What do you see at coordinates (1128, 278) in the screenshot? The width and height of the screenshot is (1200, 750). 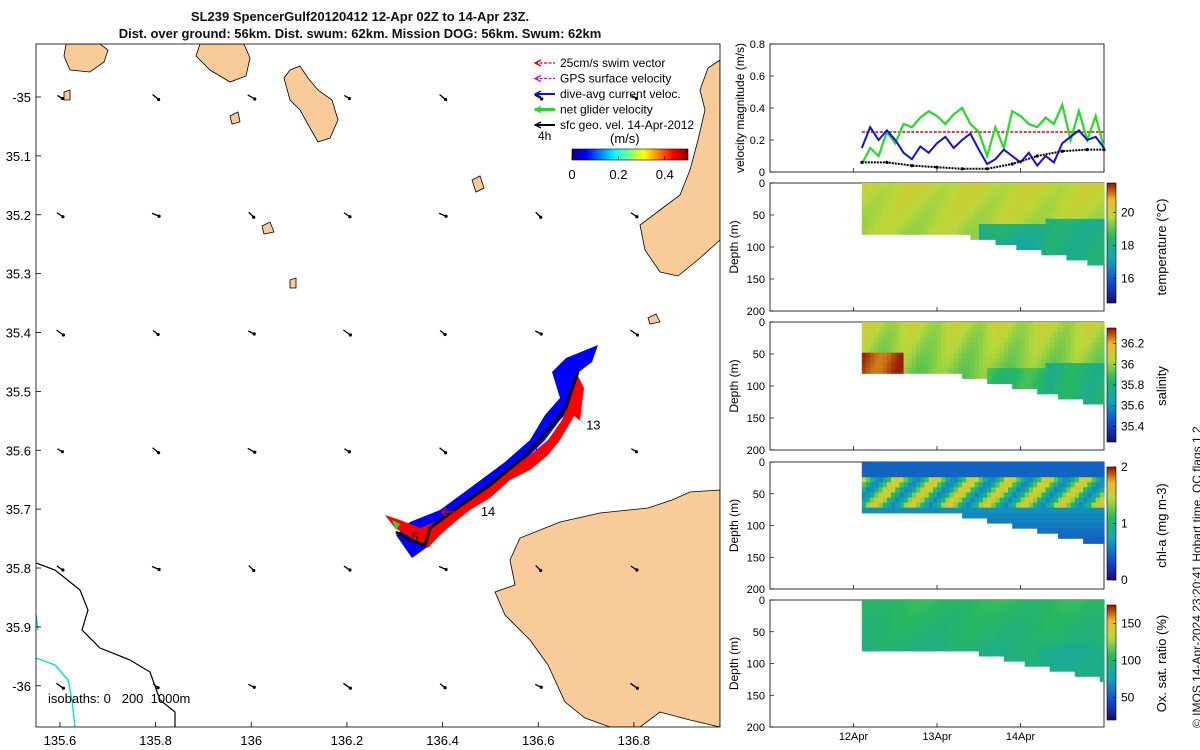 I see `section-colorbar-tick-label: 16` at bounding box center [1128, 278].